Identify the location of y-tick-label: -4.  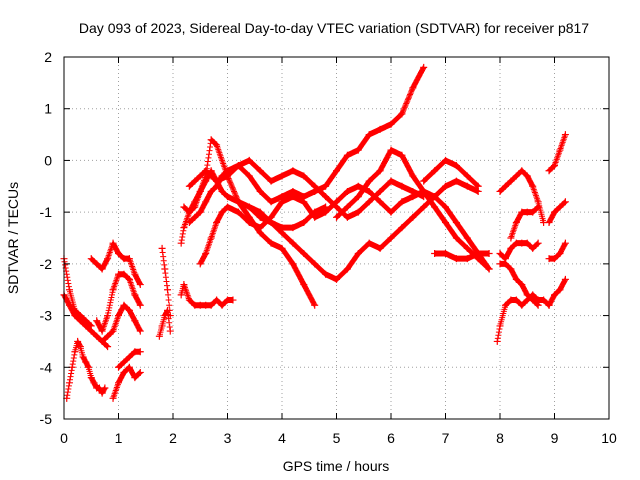
(46, 367).